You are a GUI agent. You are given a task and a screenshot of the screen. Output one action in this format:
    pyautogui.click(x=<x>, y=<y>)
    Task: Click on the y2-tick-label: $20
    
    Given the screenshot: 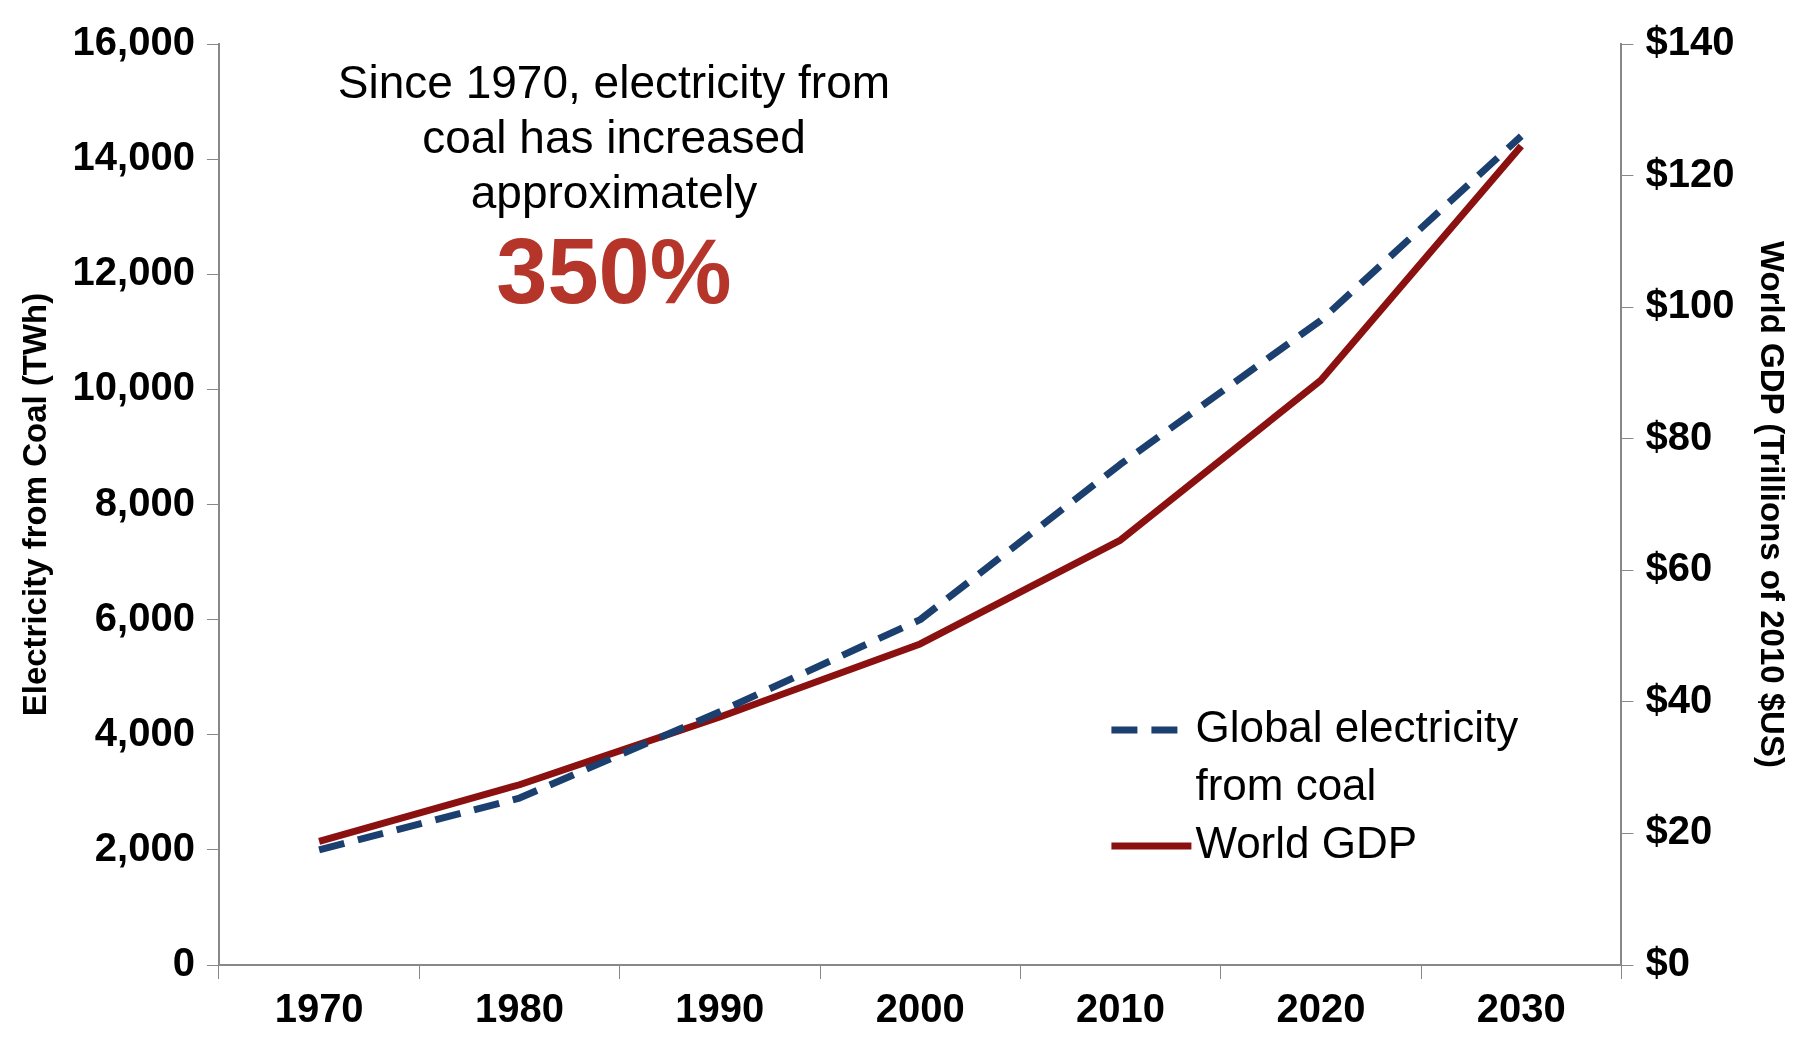 What is the action you would take?
    pyautogui.click(x=1679, y=830)
    